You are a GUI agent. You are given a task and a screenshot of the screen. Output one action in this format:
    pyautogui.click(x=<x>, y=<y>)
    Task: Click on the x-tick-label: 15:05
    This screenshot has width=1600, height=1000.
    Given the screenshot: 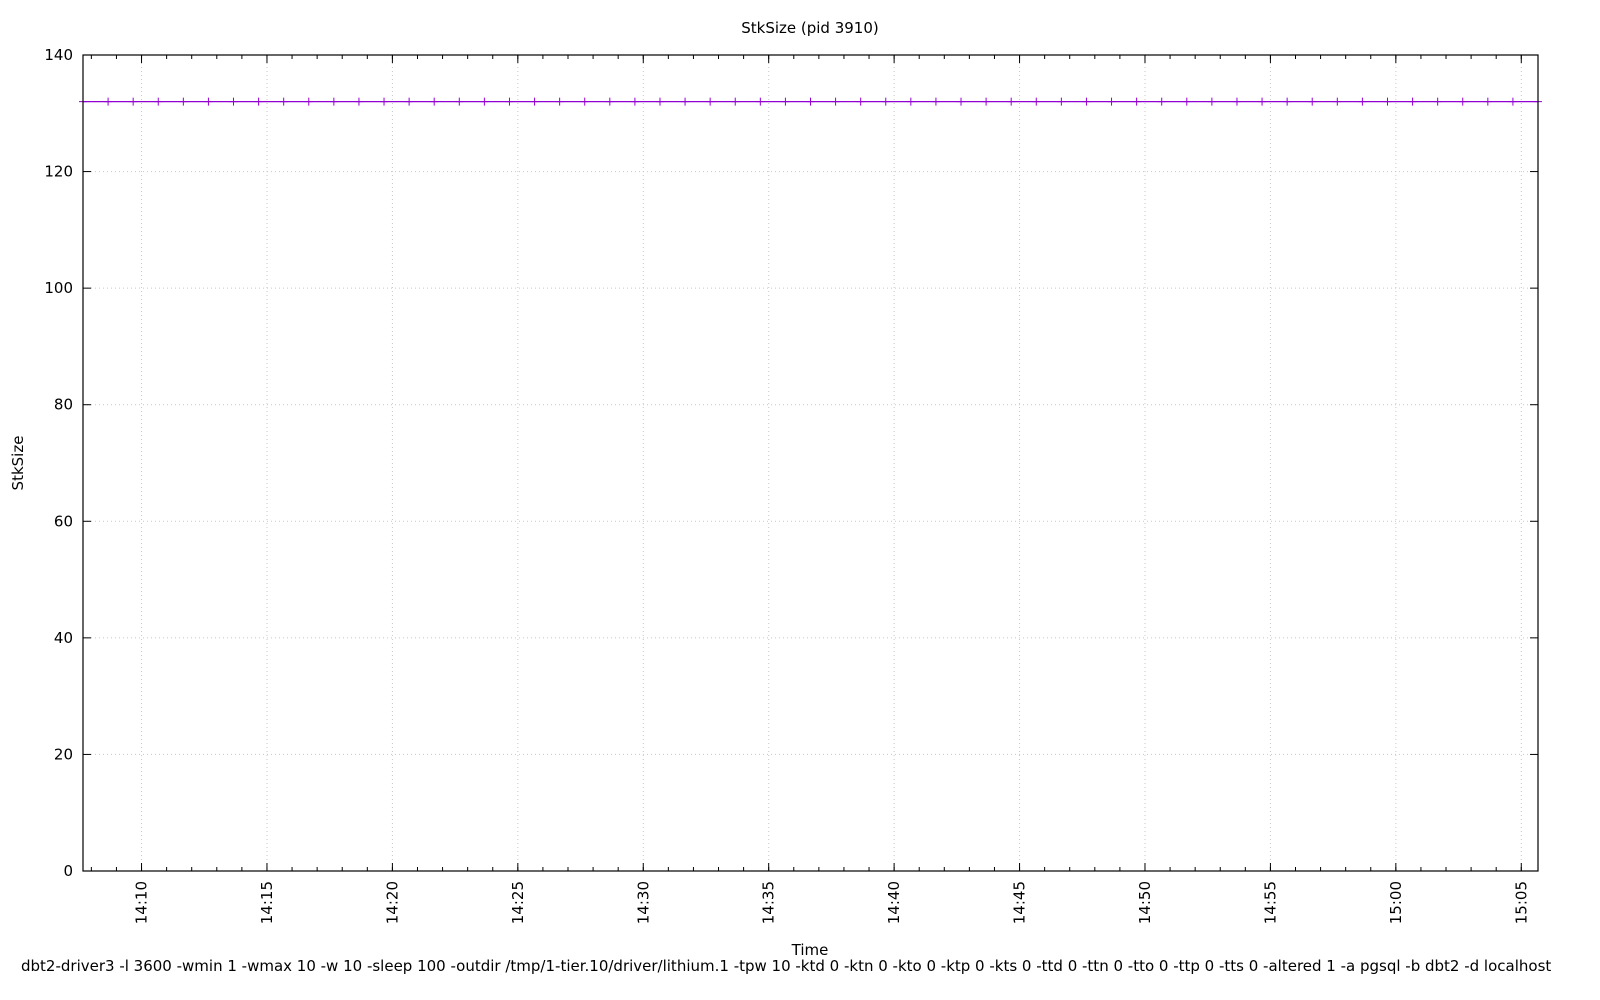 What is the action you would take?
    pyautogui.click(x=1521, y=902)
    